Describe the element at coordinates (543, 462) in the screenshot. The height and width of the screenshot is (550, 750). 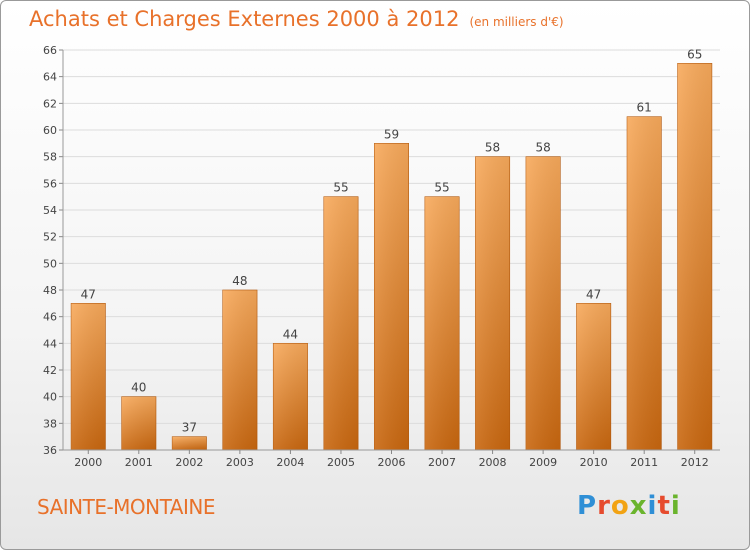
I see `x-tick-label: 2009` at that location.